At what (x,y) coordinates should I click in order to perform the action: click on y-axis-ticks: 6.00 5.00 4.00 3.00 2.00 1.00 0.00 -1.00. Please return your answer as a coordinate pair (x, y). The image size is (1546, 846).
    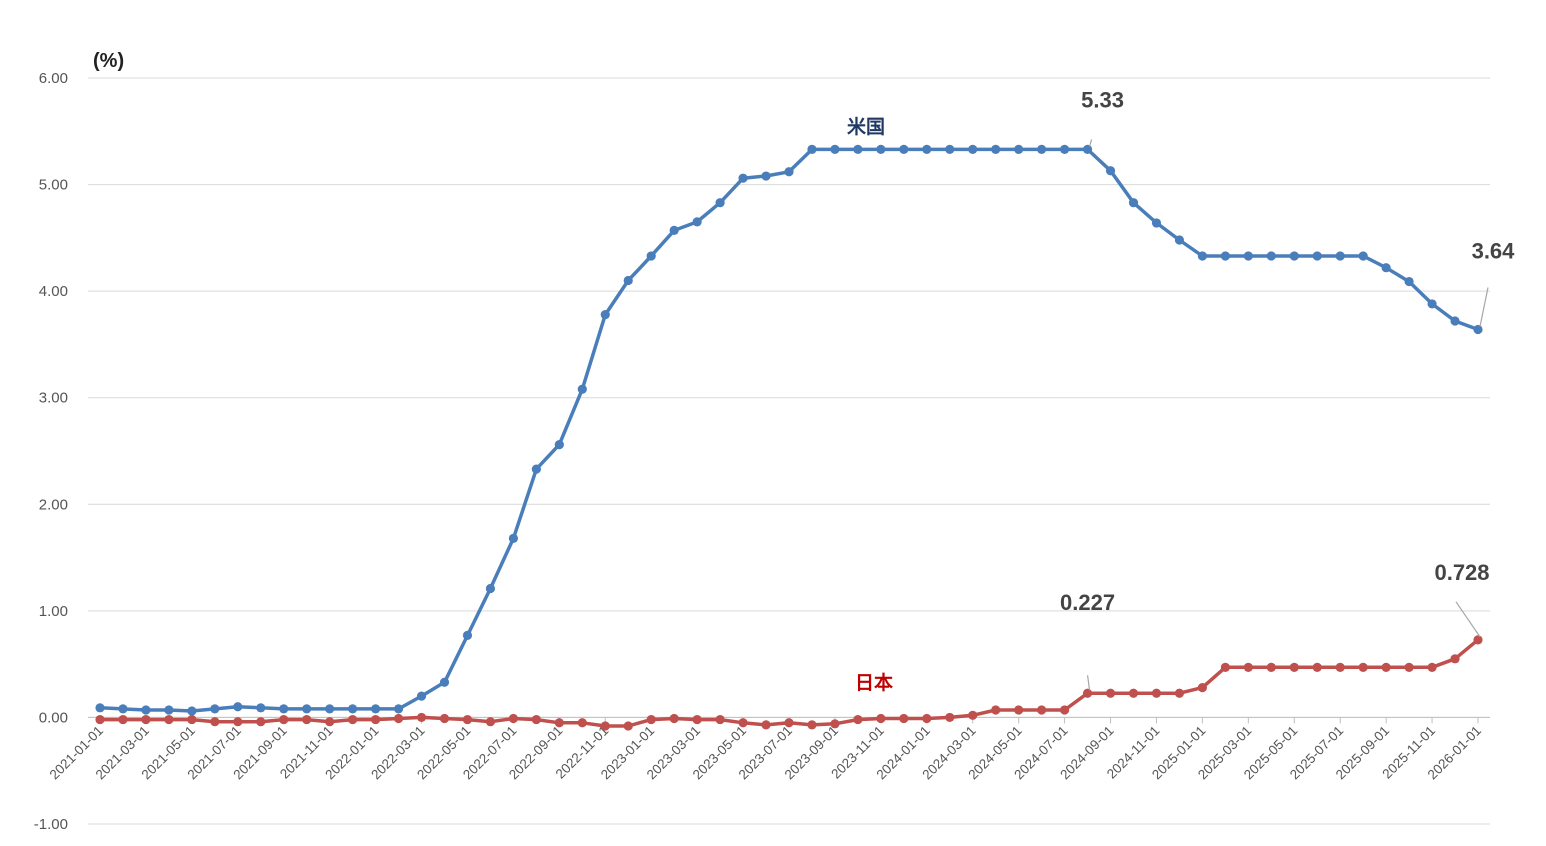
    Looking at the image, I should click on (51, 451).